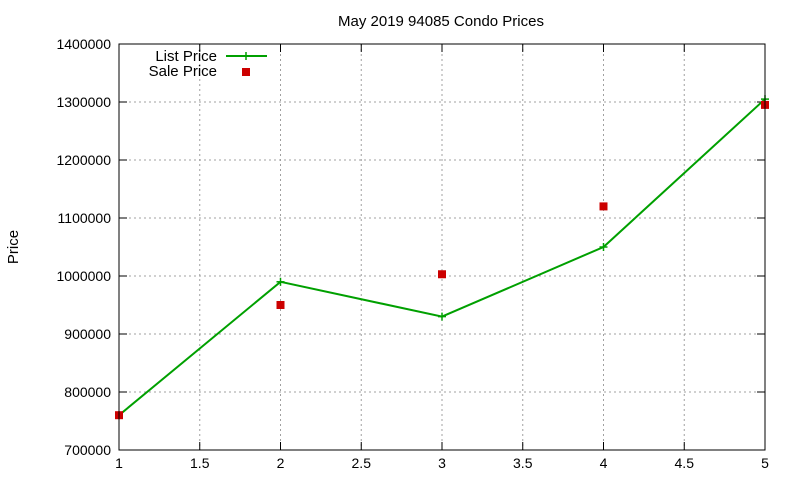  What do you see at coordinates (186, 56) in the screenshot?
I see `legend-label-list-price: List Price` at bounding box center [186, 56].